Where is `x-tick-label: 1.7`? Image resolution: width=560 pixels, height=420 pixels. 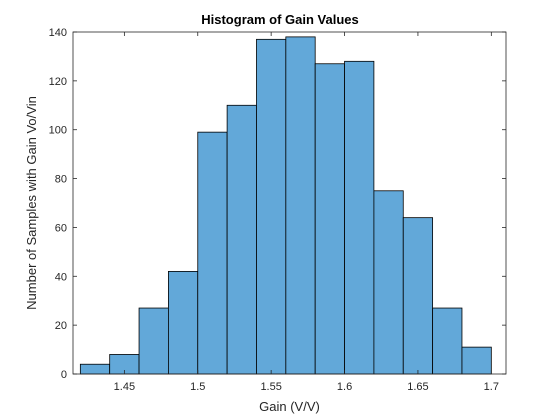
x-tick-label: 1.7 is located at coordinates (491, 387).